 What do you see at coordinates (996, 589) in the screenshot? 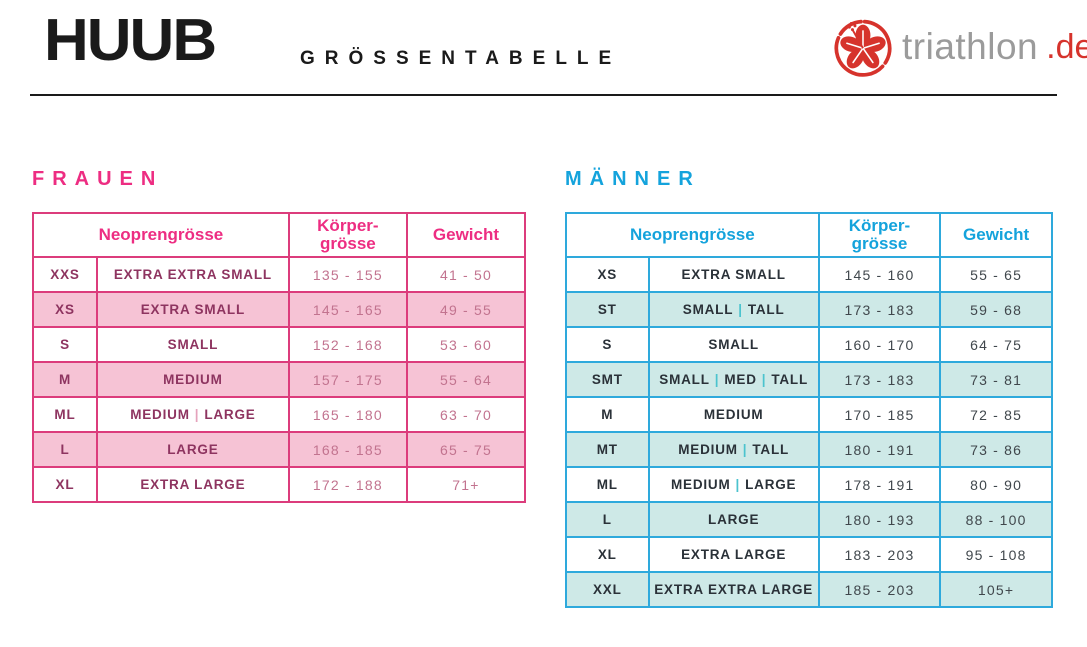
I see `weight-range-cell: 105+` at bounding box center [996, 589].